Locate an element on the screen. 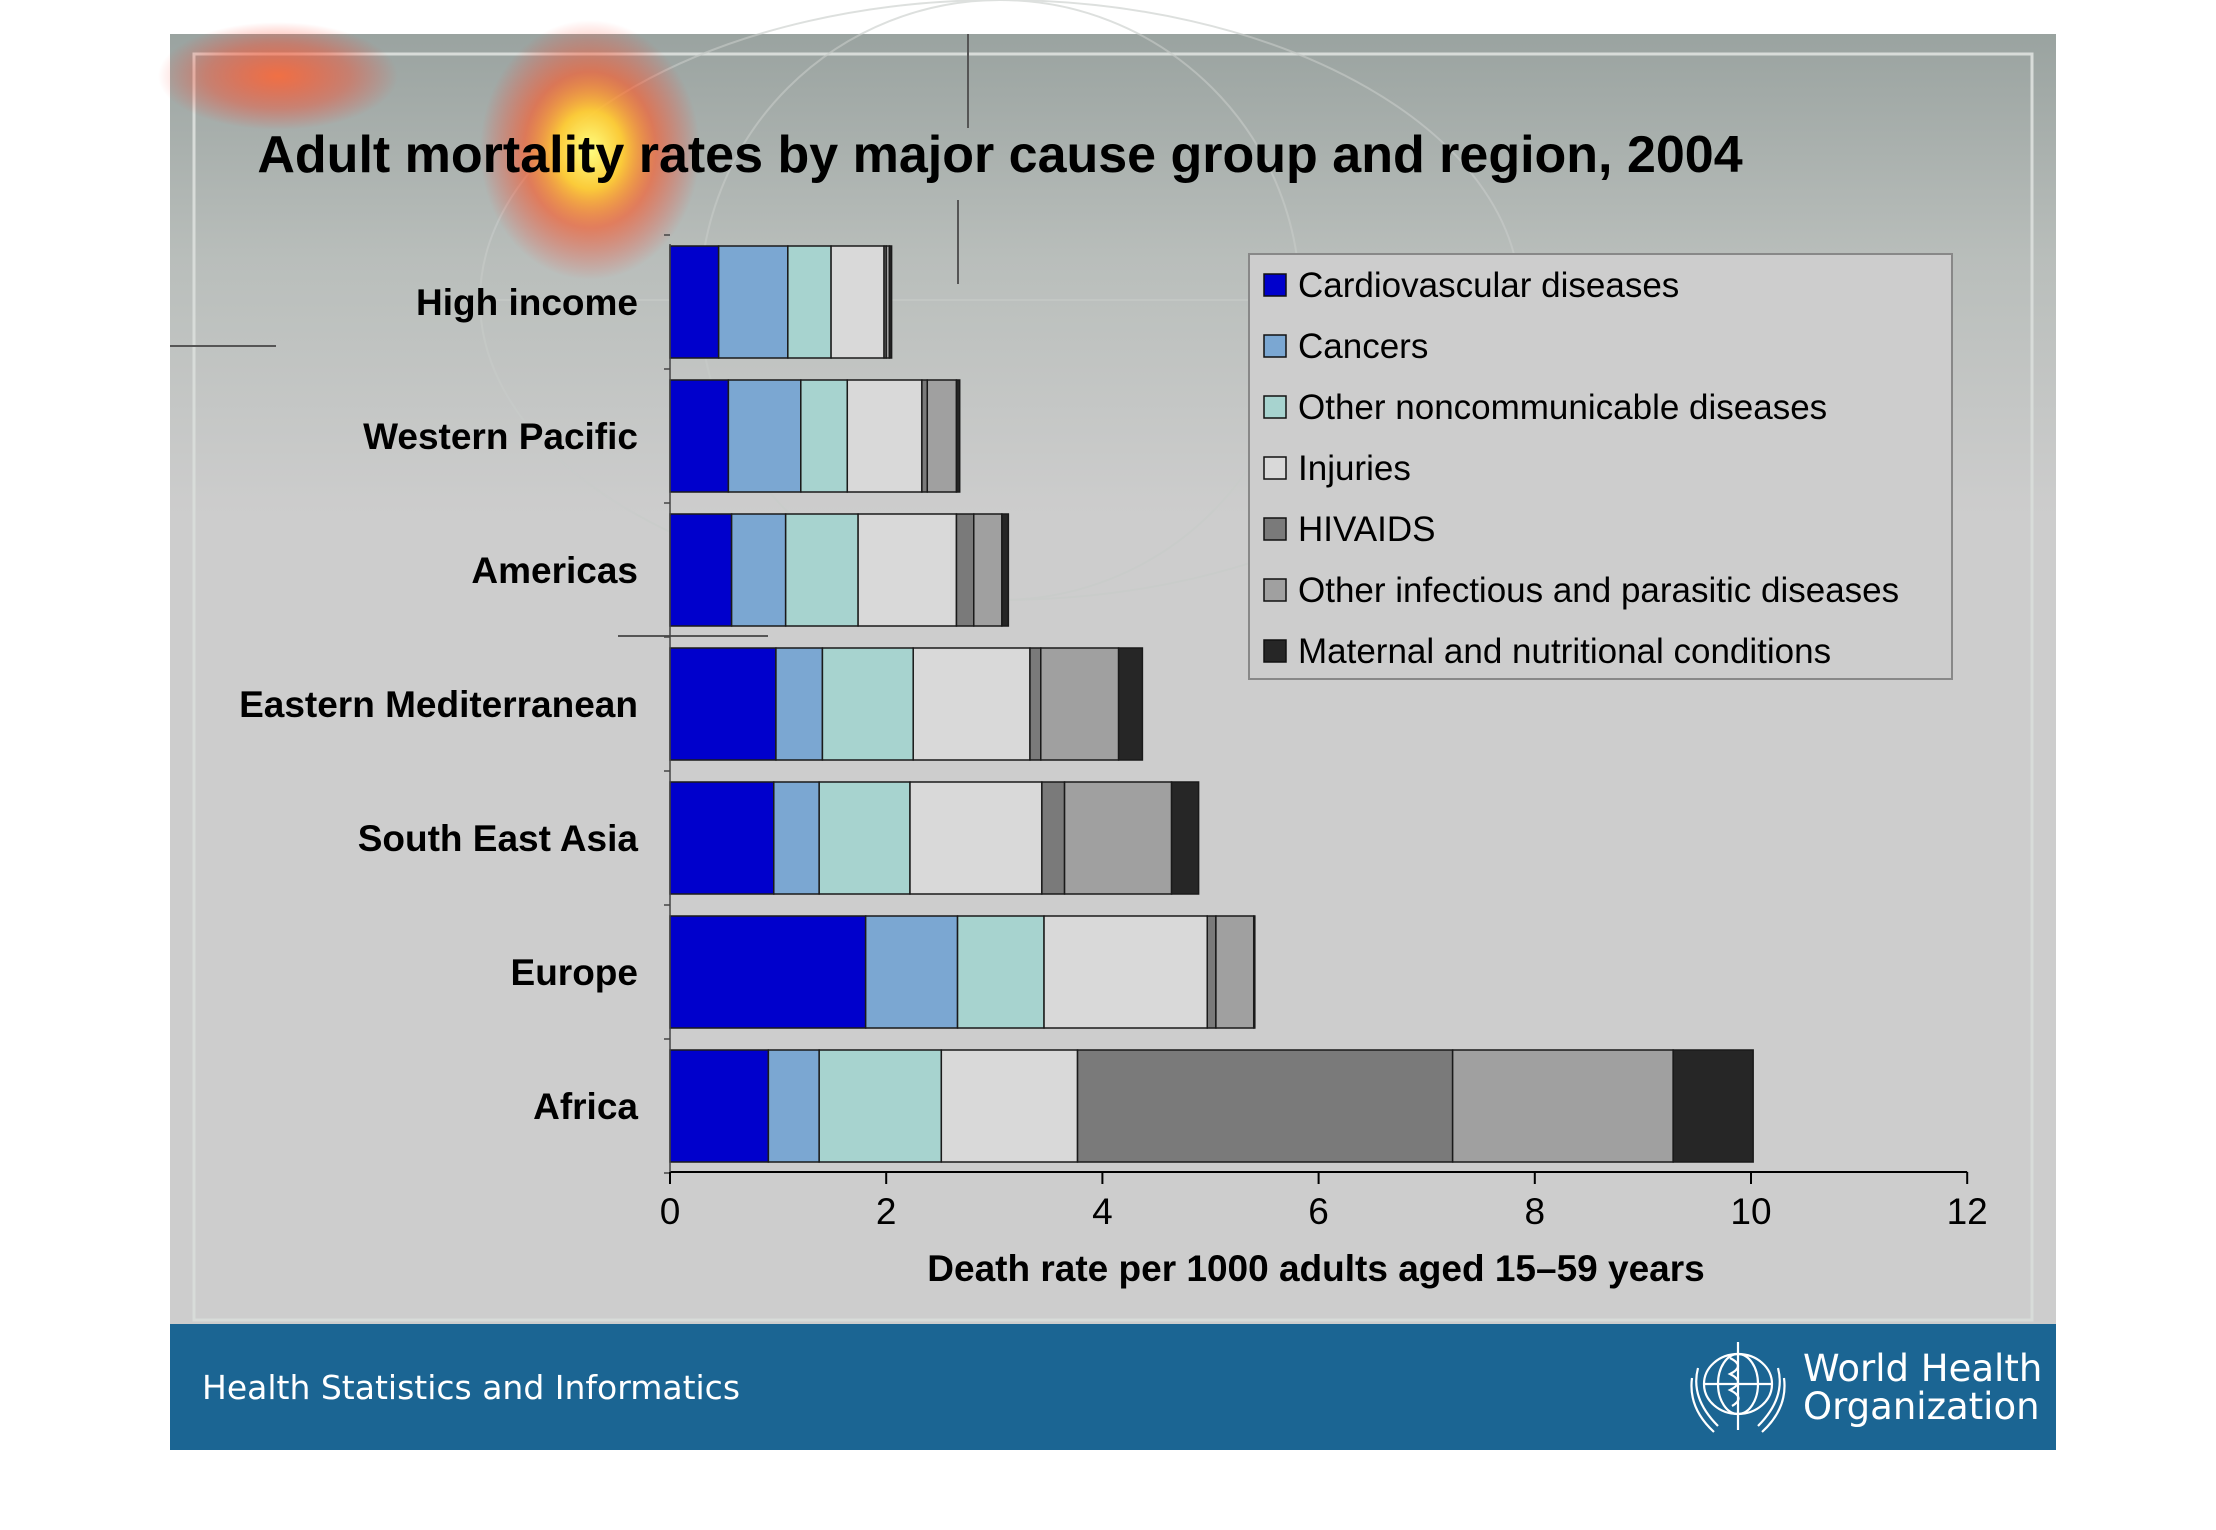 This screenshot has width=2216, height=1530. x-tick-label: 8 is located at coordinates (1535, 1211).